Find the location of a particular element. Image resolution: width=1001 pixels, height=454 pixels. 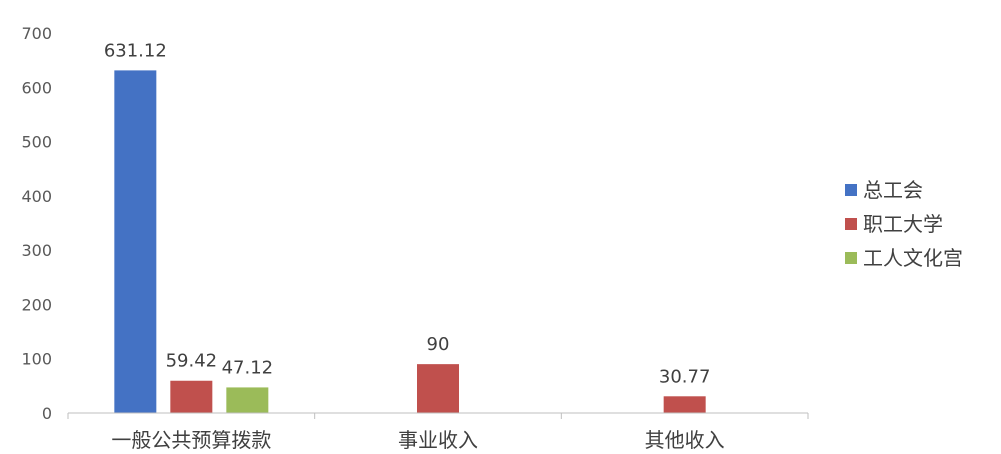

category-labels: 一般公共预算拨款 事业收入 其他收入 is located at coordinates (417, 440).